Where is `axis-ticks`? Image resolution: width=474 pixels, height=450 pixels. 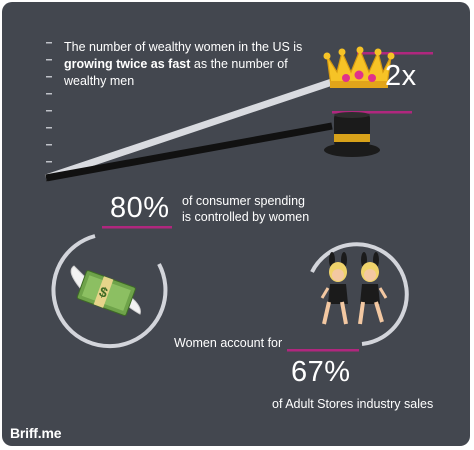
axis-ticks is located at coordinates (49, 111).